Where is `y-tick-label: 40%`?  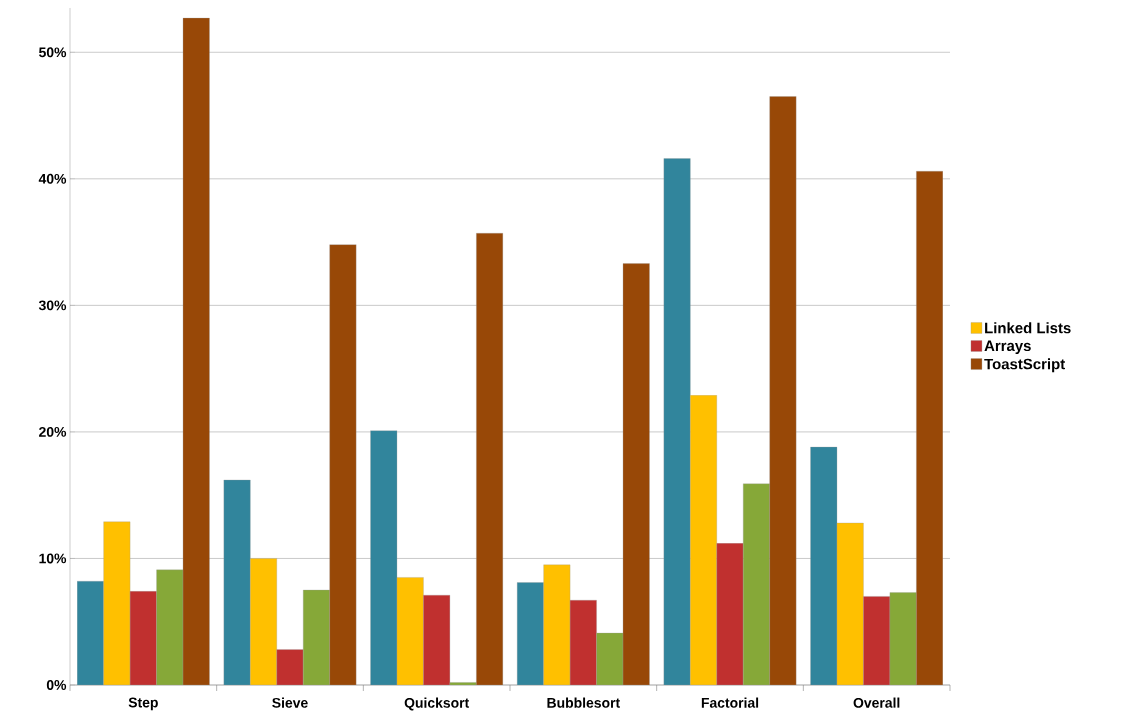 y-tick-label: 40% is located at coordinates (52, 178).